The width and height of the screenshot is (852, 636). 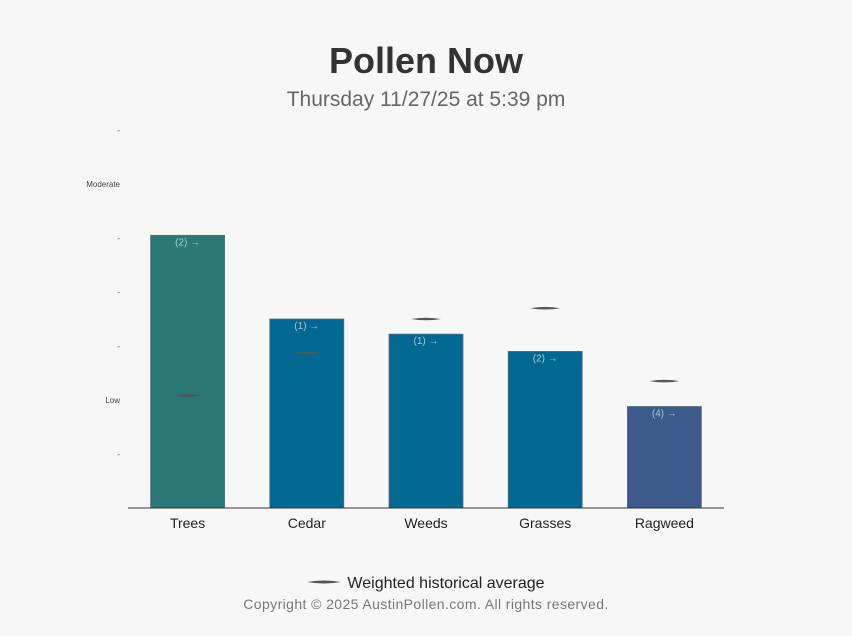 What do you see at coordinates (187, 242) in the screenshot?
I see `bar-label-trees: (2) →` at bounding box center [187, 242].